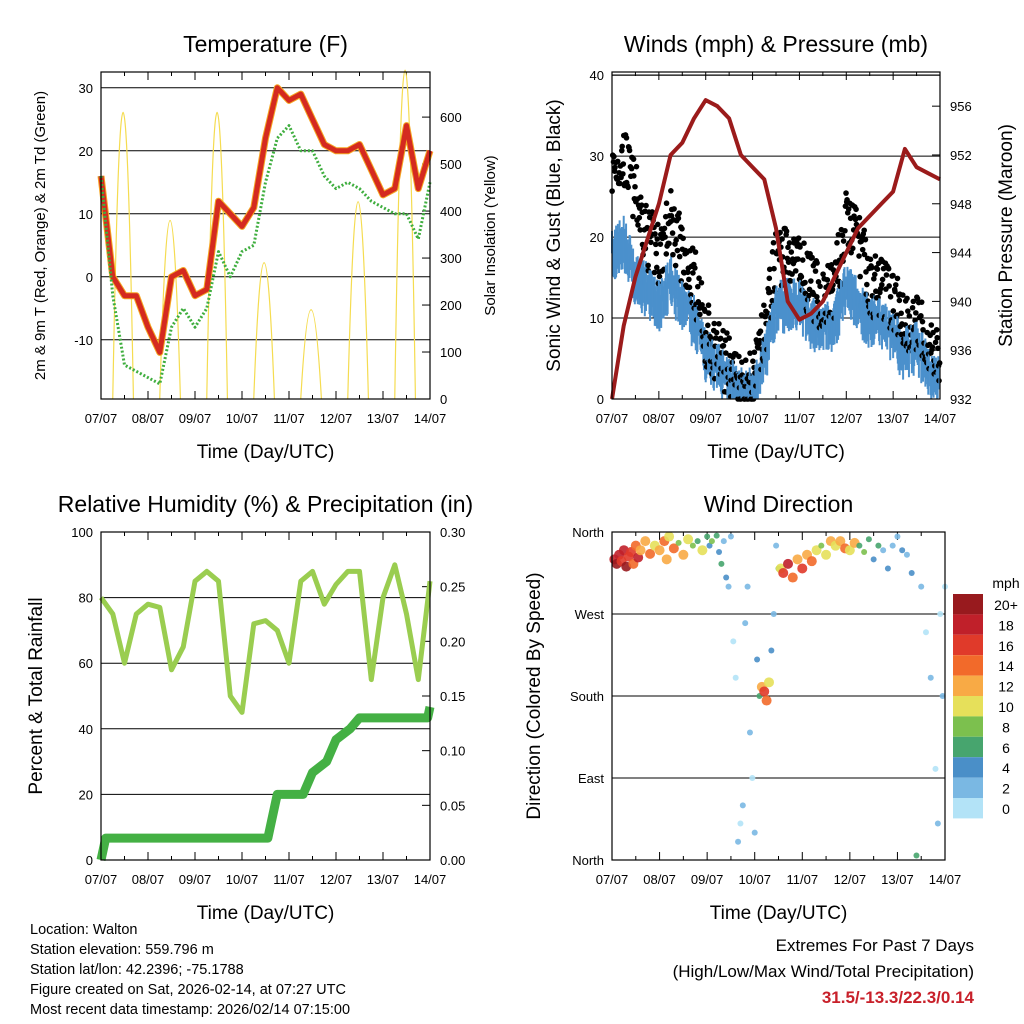 The image size is (1024, 1024). What do you see at coordinates (148, 418) in the screenshot?
I see `x-tick-label: 08/07` at bounding box center [148, 418].